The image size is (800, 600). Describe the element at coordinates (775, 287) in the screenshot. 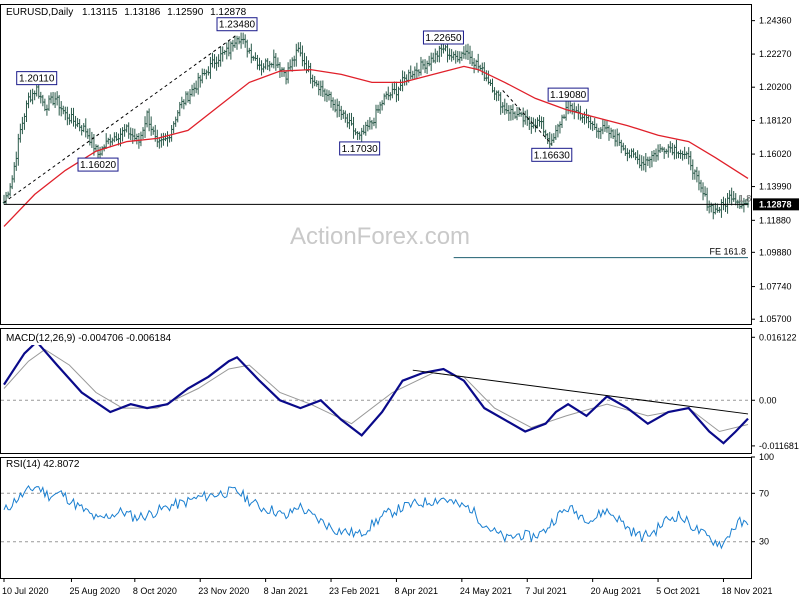

I see `y-tick-label: 1.07740` at that location.